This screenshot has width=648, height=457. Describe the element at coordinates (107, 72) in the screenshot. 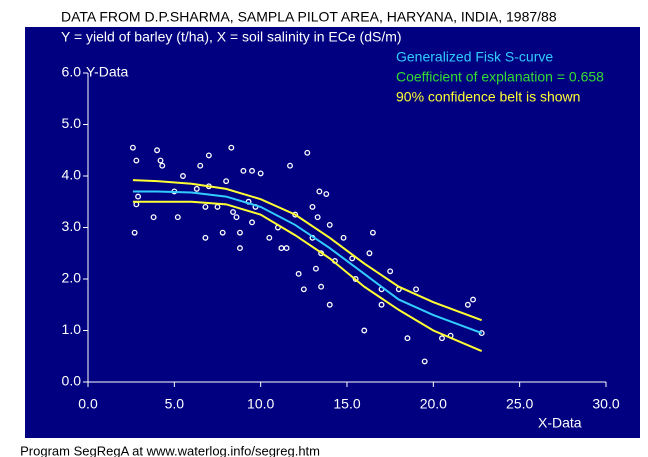

I see `y-axis-label: Y-Data` at that location.